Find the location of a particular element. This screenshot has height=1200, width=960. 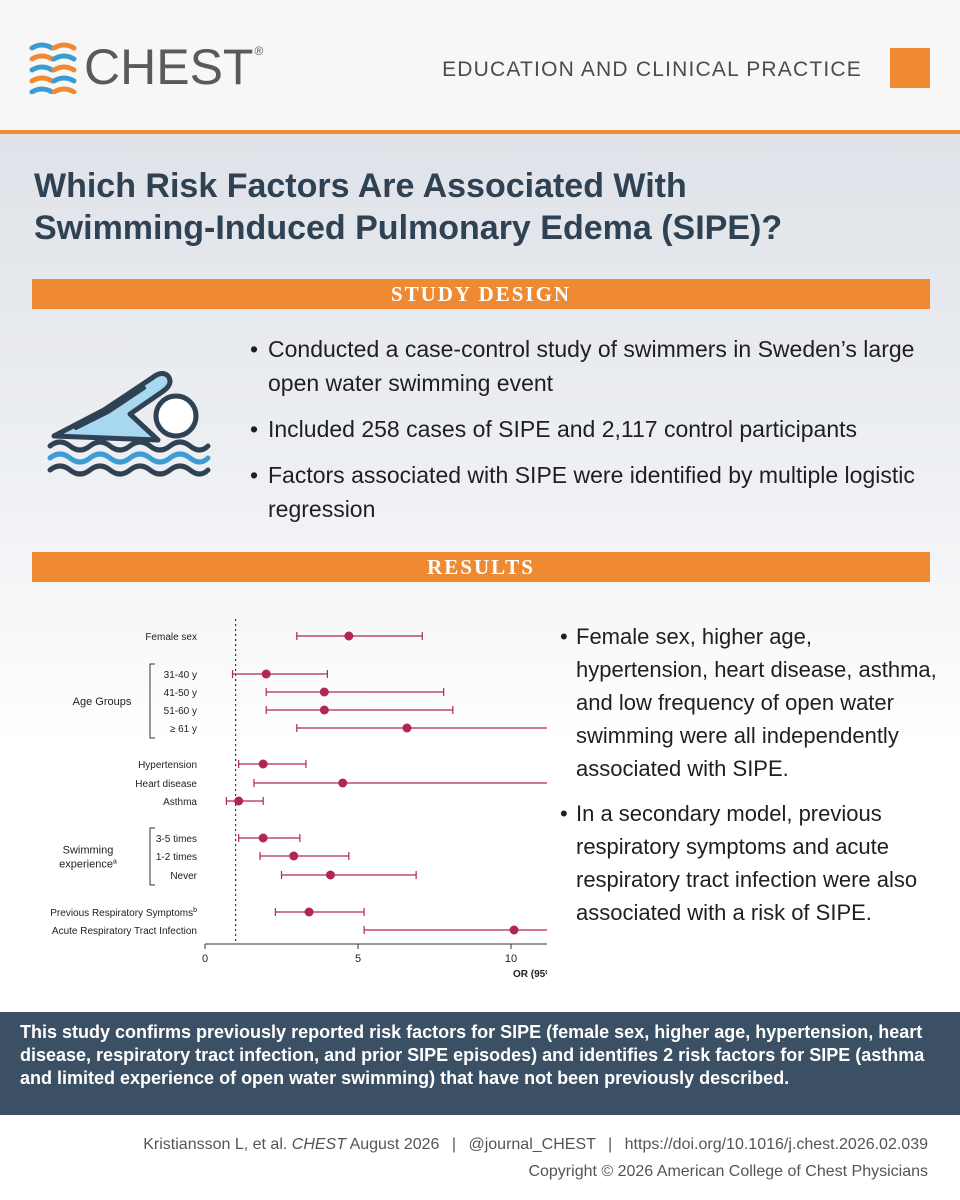

study-design-heading: STUDY DESIGN is located at coordinates (481, 294).